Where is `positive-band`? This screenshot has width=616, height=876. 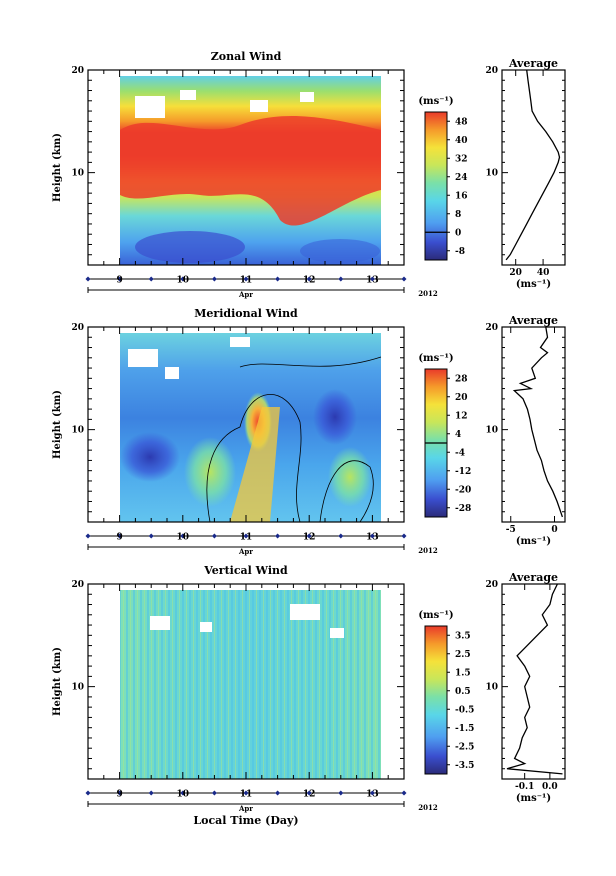 positive-band is located at coordinates (255, 464).